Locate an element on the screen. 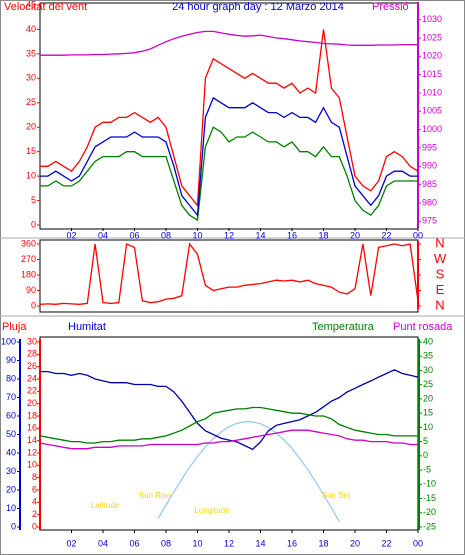  y3-tick-label: 22 is located at coordinates (32, 391).